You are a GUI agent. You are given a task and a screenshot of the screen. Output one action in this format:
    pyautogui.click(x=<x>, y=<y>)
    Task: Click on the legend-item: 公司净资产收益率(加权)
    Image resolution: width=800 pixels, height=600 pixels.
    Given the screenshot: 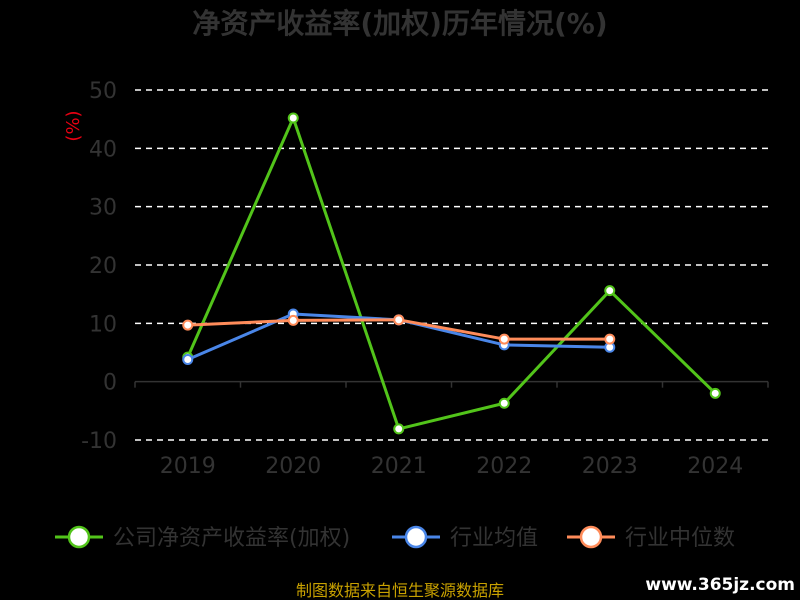 What is the action you would take?
    pyautogui.click(x=202, y=538)
    